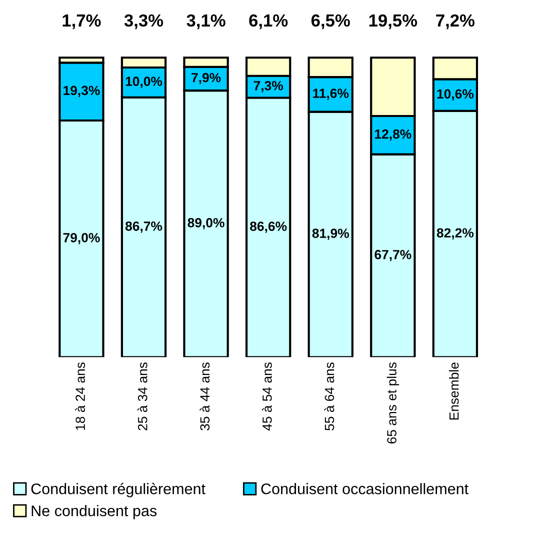  Describe the element at coordinates (81, 238) in the screenshot. I see `data-label: 79,0%` at that location.